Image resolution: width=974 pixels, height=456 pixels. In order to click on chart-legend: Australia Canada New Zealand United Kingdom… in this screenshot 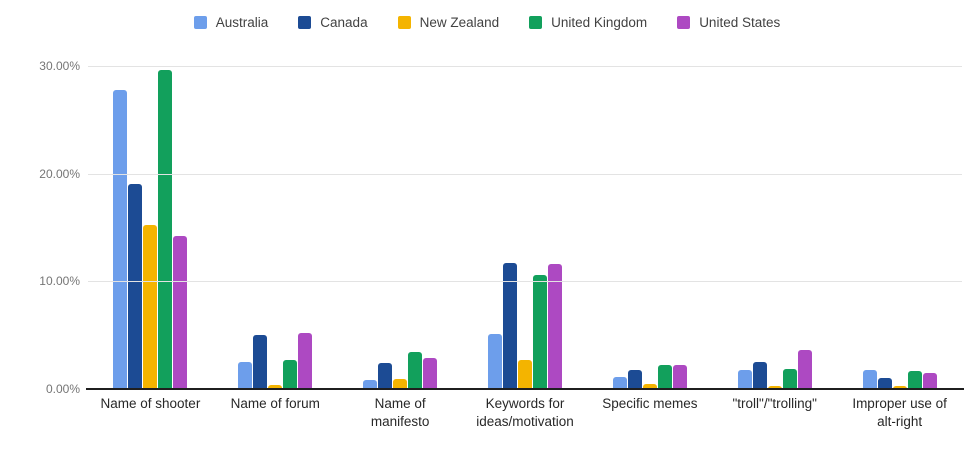, I will do `click(487, 23)`.